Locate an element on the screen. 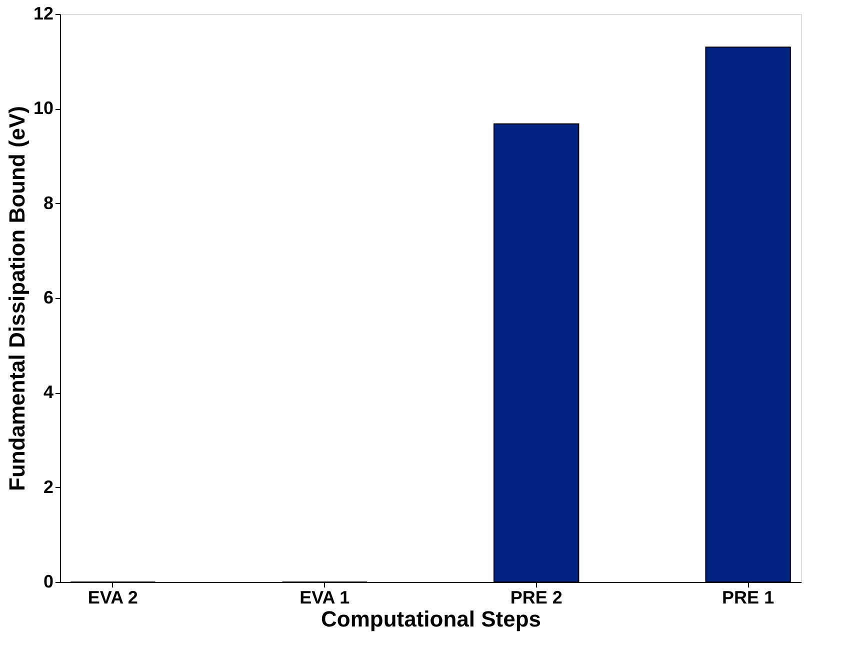  y-tick-label: 2 is located at coordinates (48, 486).